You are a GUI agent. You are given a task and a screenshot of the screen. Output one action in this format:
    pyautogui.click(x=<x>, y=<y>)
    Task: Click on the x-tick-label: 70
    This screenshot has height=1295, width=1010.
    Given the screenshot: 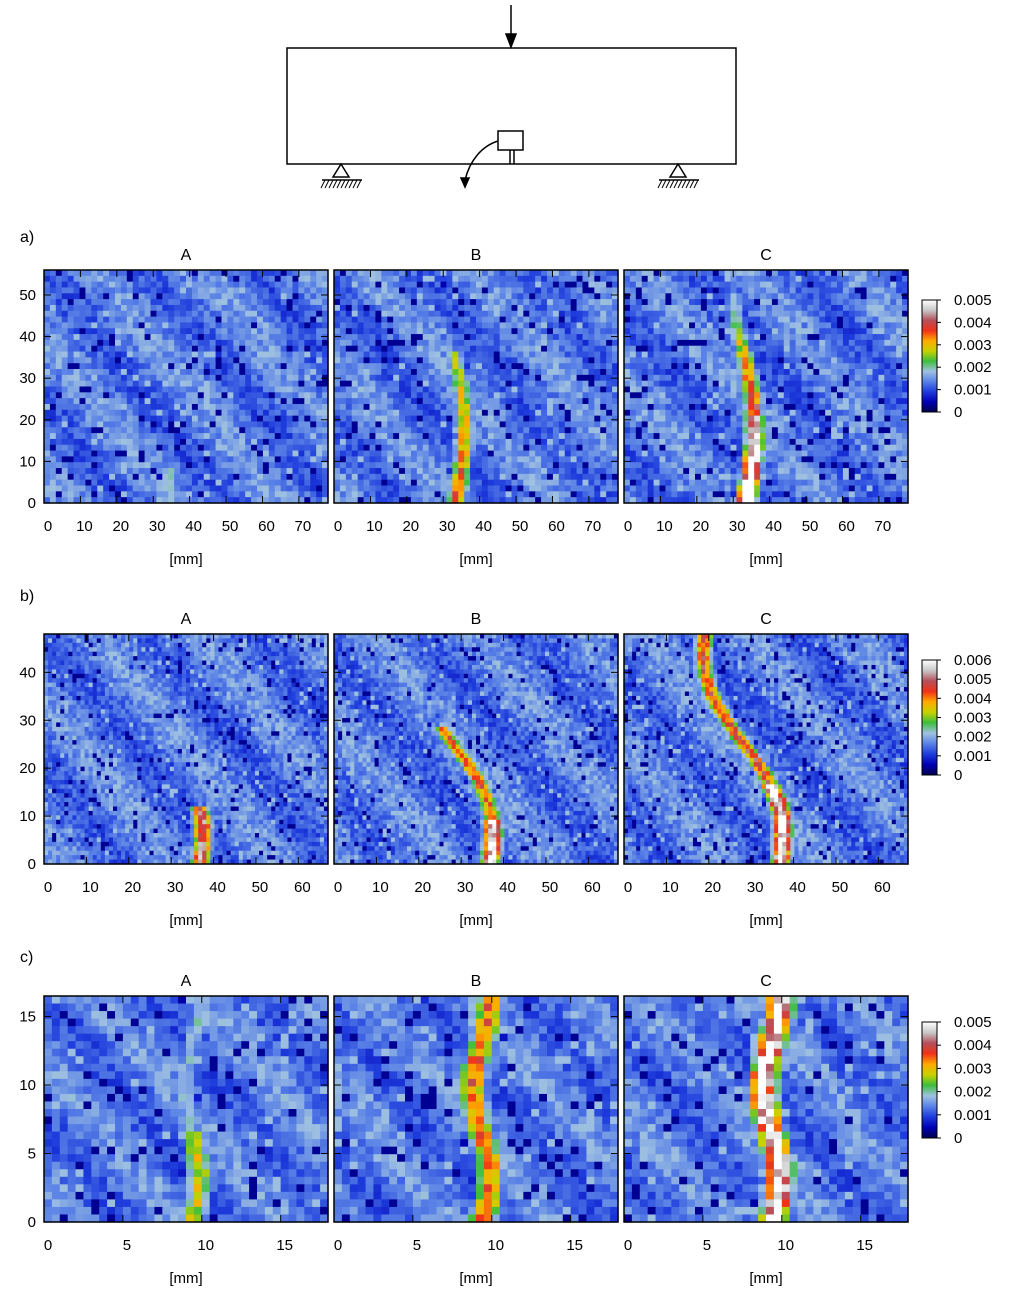 What is the action you would take?
    pyautogui.click(x=593, y=526)
    